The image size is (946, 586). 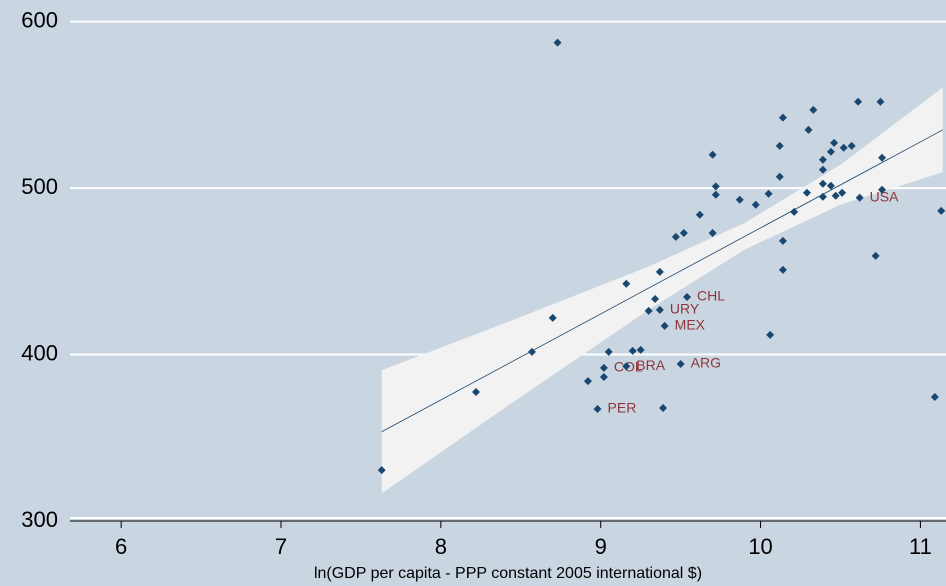 What do you see at coordinates (685, 309) in the screenshot?
I see `point-label: URY` at bounding box center [685, 309].